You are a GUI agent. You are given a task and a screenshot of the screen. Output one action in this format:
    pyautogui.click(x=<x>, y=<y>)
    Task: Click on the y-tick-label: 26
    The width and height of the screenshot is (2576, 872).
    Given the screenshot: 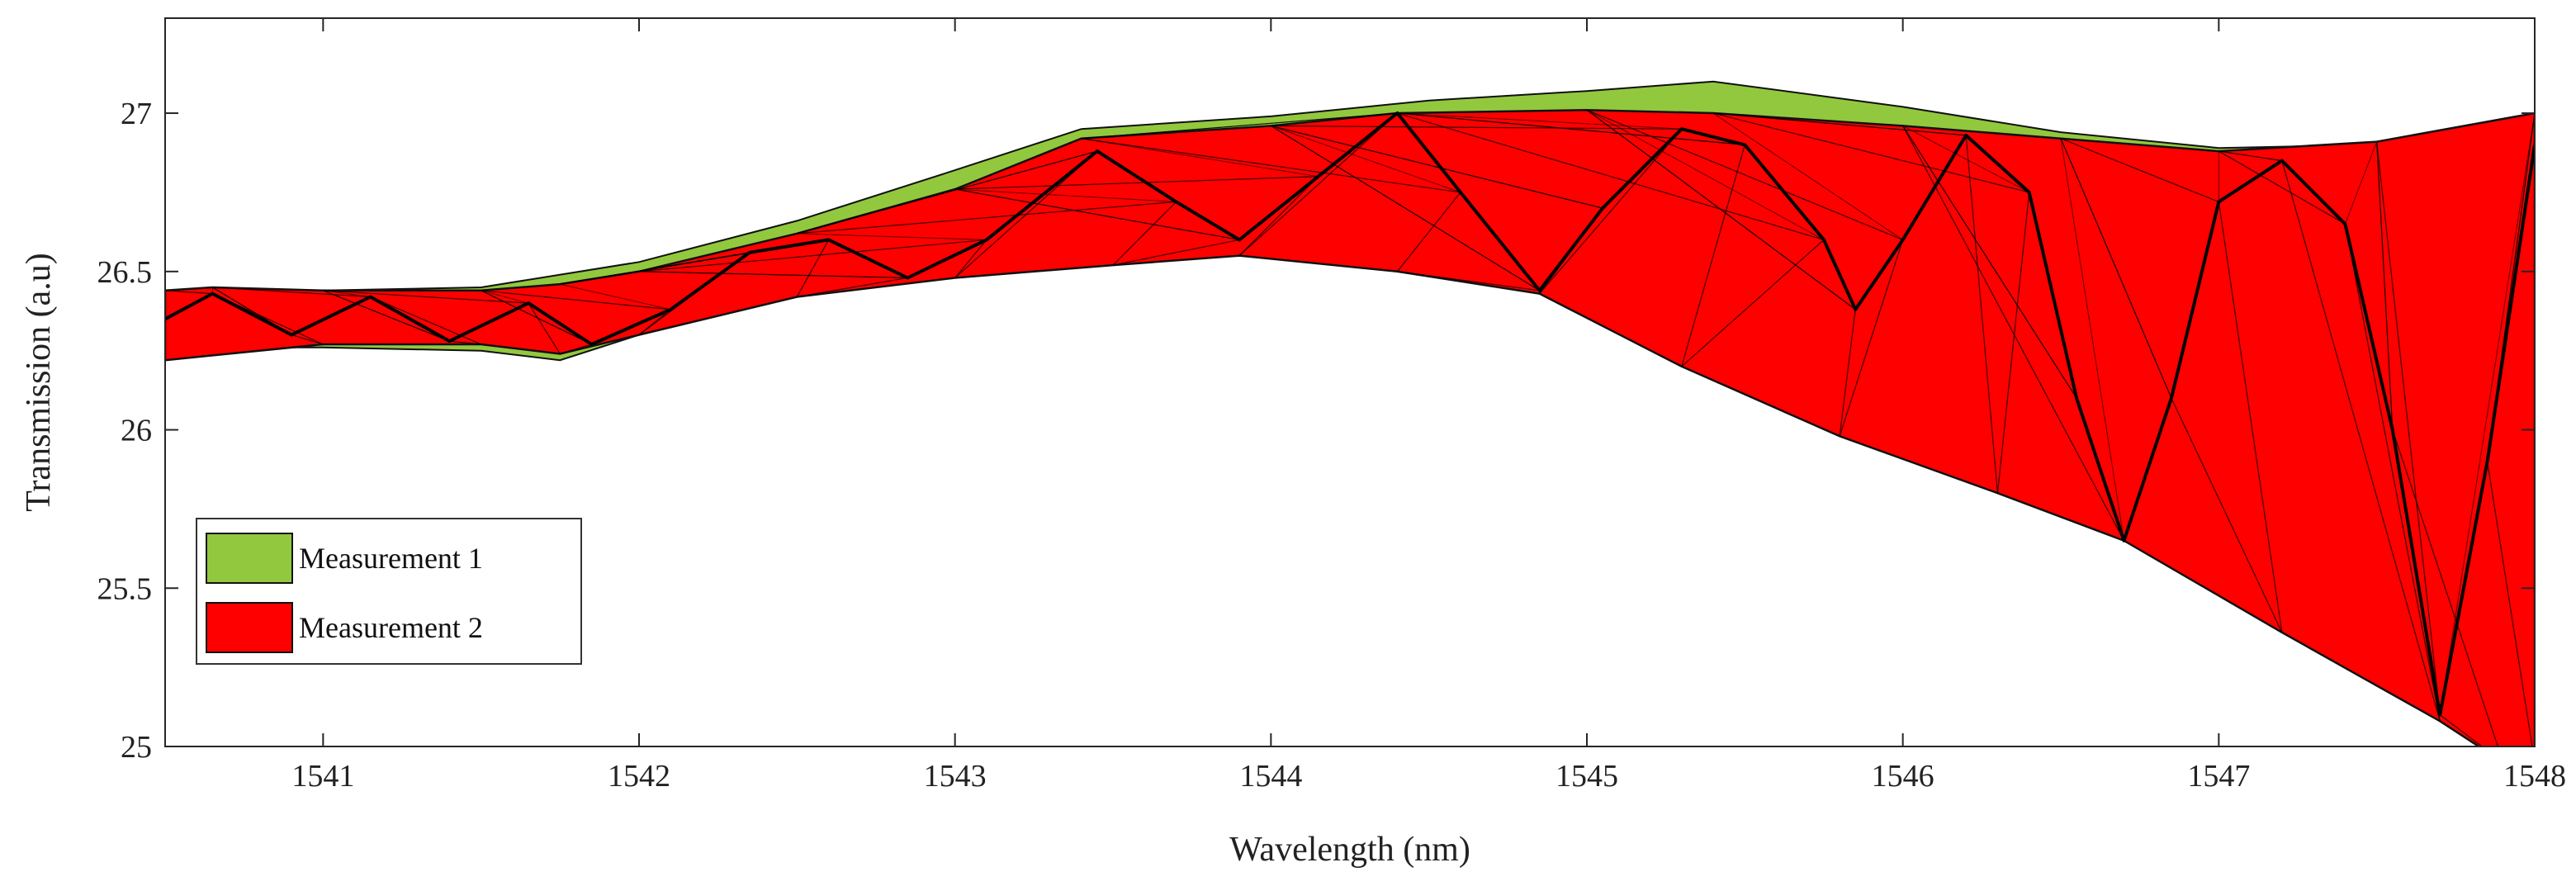 What is the action you would take?
    pyautogui.click(x=136, y=431)
    